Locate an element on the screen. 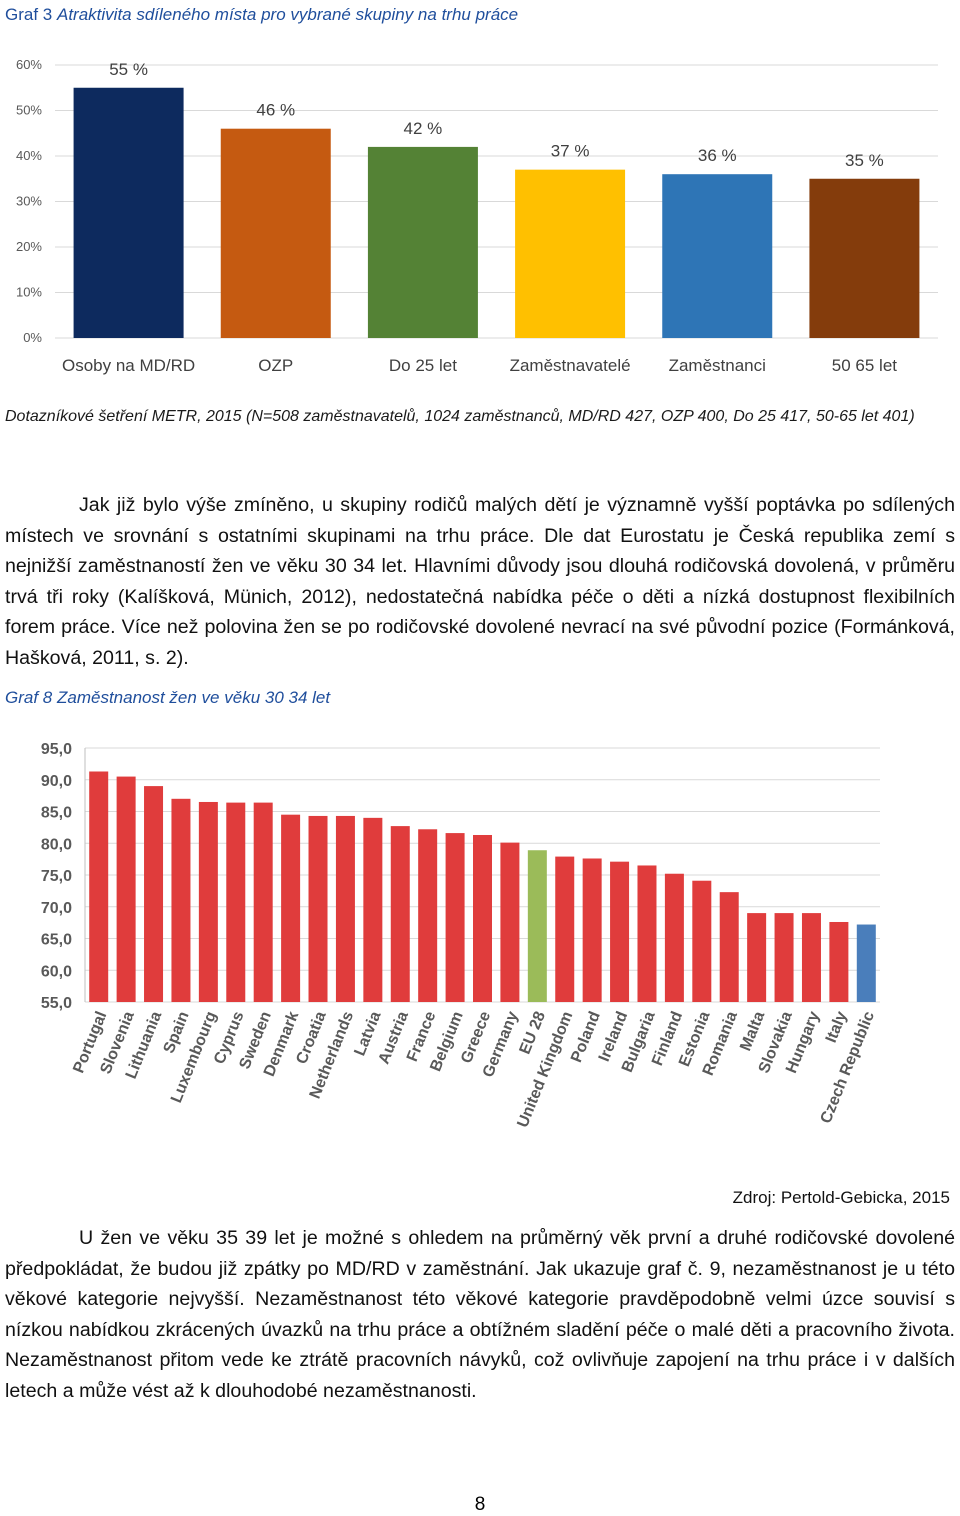 The width and height of the screenshot is (960, 1516). y-tick-label: 20% is located at coordinates (29, 246).